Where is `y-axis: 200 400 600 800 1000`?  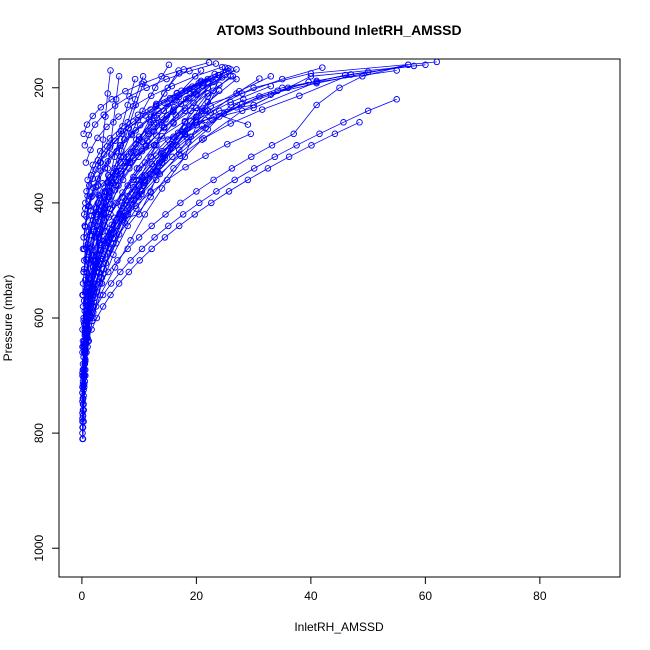
y-axis: 200 400 600 800 1000 is located at coordinates (46, 319).